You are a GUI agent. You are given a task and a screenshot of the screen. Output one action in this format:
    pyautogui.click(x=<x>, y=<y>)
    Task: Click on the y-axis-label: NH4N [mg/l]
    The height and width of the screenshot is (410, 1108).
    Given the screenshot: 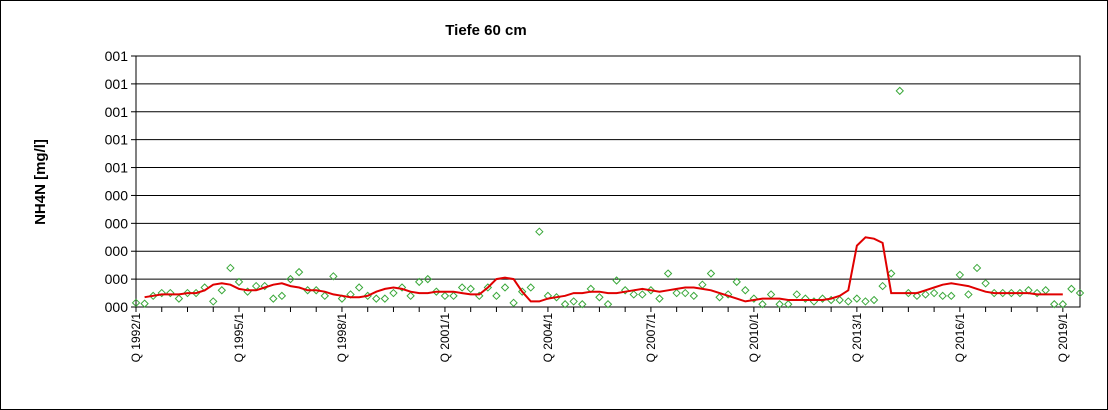 What is the action you would take?
    pyautogui.click(x=40, y=182)
    